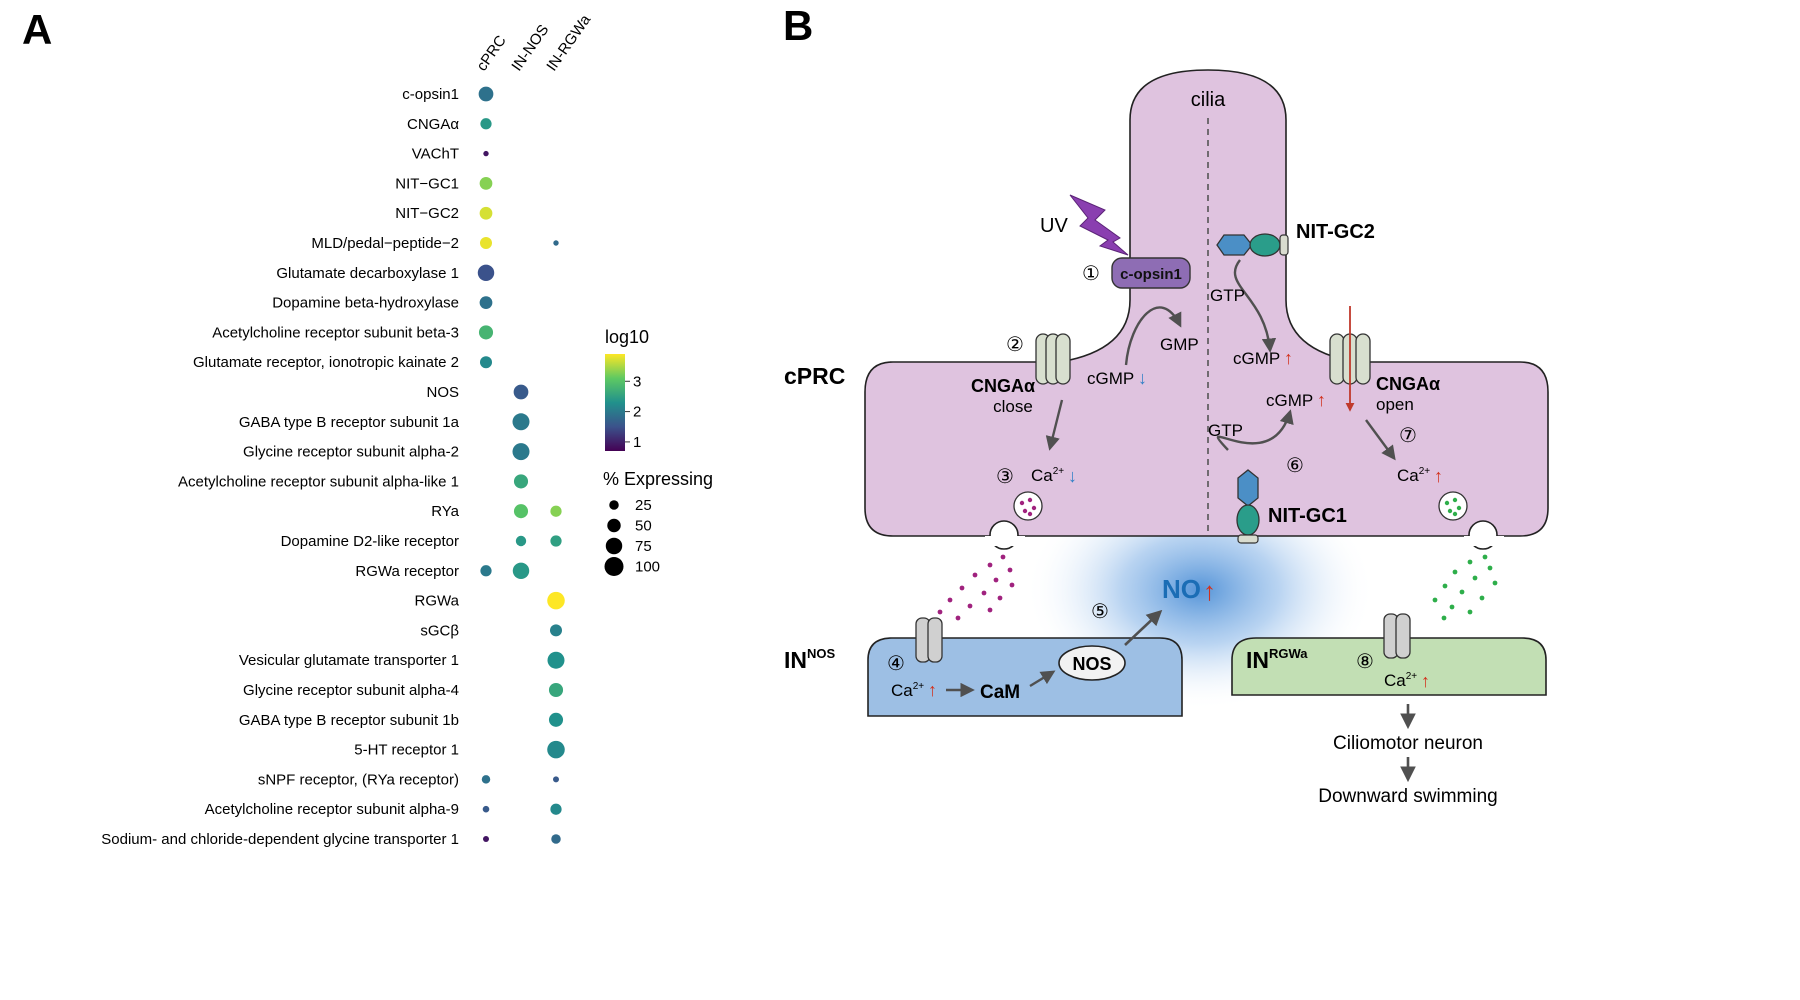 Image resolution: width=1800 pixels, height=1000 pixels. Describe the element at coordinates (351, 690) in the screenshot. I see `gene-label: Glycine receptor subunit alpha-4` at that location.